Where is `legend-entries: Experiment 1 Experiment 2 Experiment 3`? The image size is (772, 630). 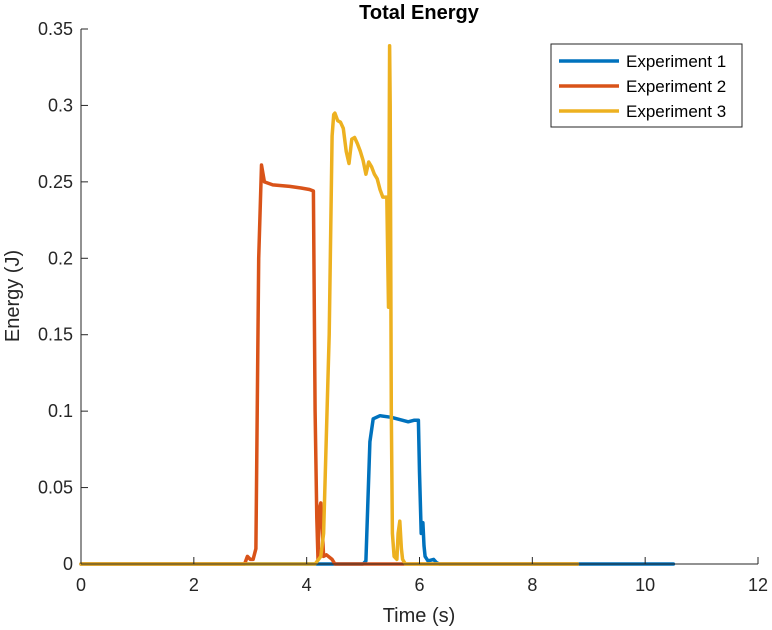
legend-entries: Experiment 1 Experiment 2 Experiment 3 is located at coordinates (642, 86).